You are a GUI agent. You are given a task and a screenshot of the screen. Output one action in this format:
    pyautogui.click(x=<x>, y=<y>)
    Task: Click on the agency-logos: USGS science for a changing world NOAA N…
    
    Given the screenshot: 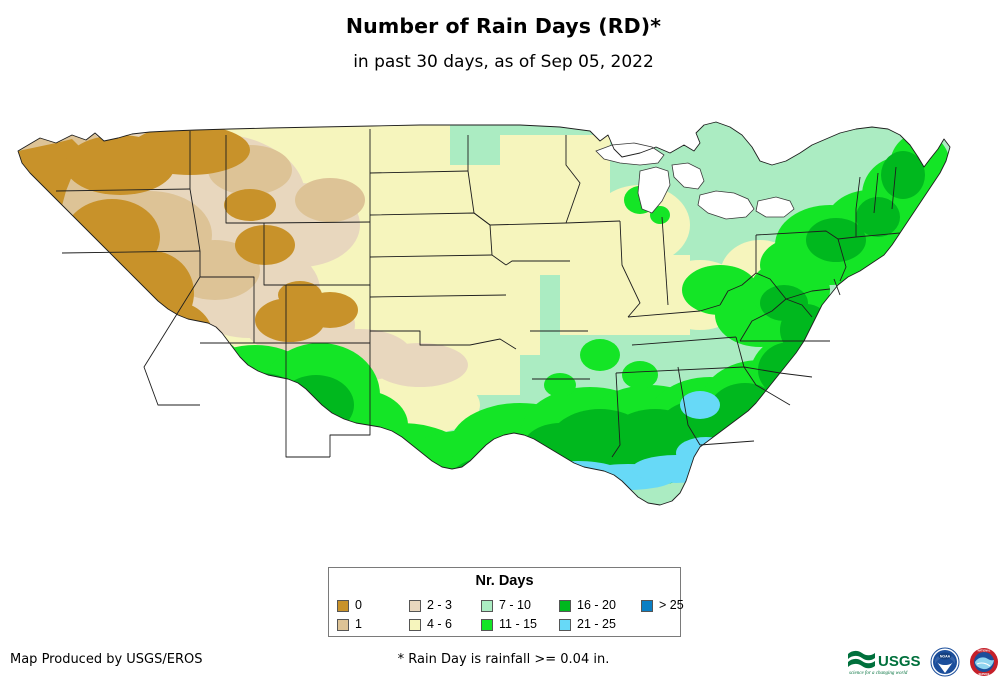 What is the action you would take?
    pyautogui.click(x=923, y=662)
    